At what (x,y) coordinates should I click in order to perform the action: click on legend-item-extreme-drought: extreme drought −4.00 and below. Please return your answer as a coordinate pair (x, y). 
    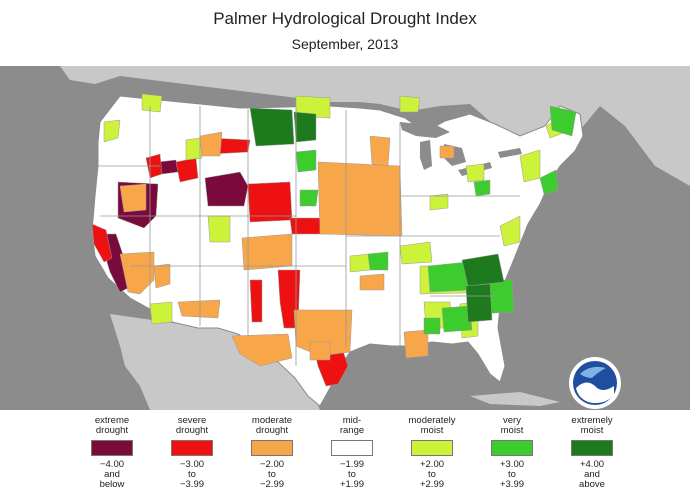
    Looking at the image, I should click on (112, 450).